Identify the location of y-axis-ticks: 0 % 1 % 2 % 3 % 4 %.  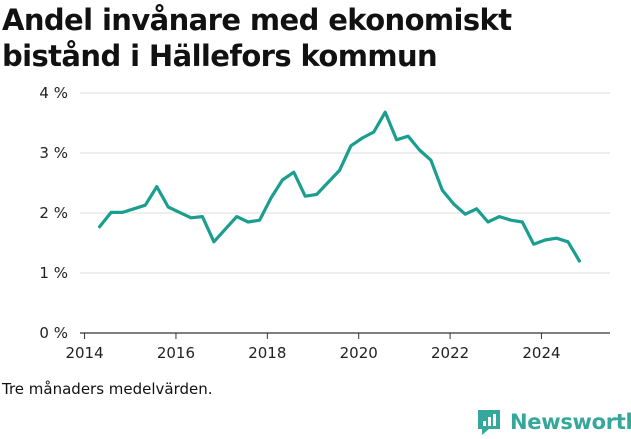
(53, 213).